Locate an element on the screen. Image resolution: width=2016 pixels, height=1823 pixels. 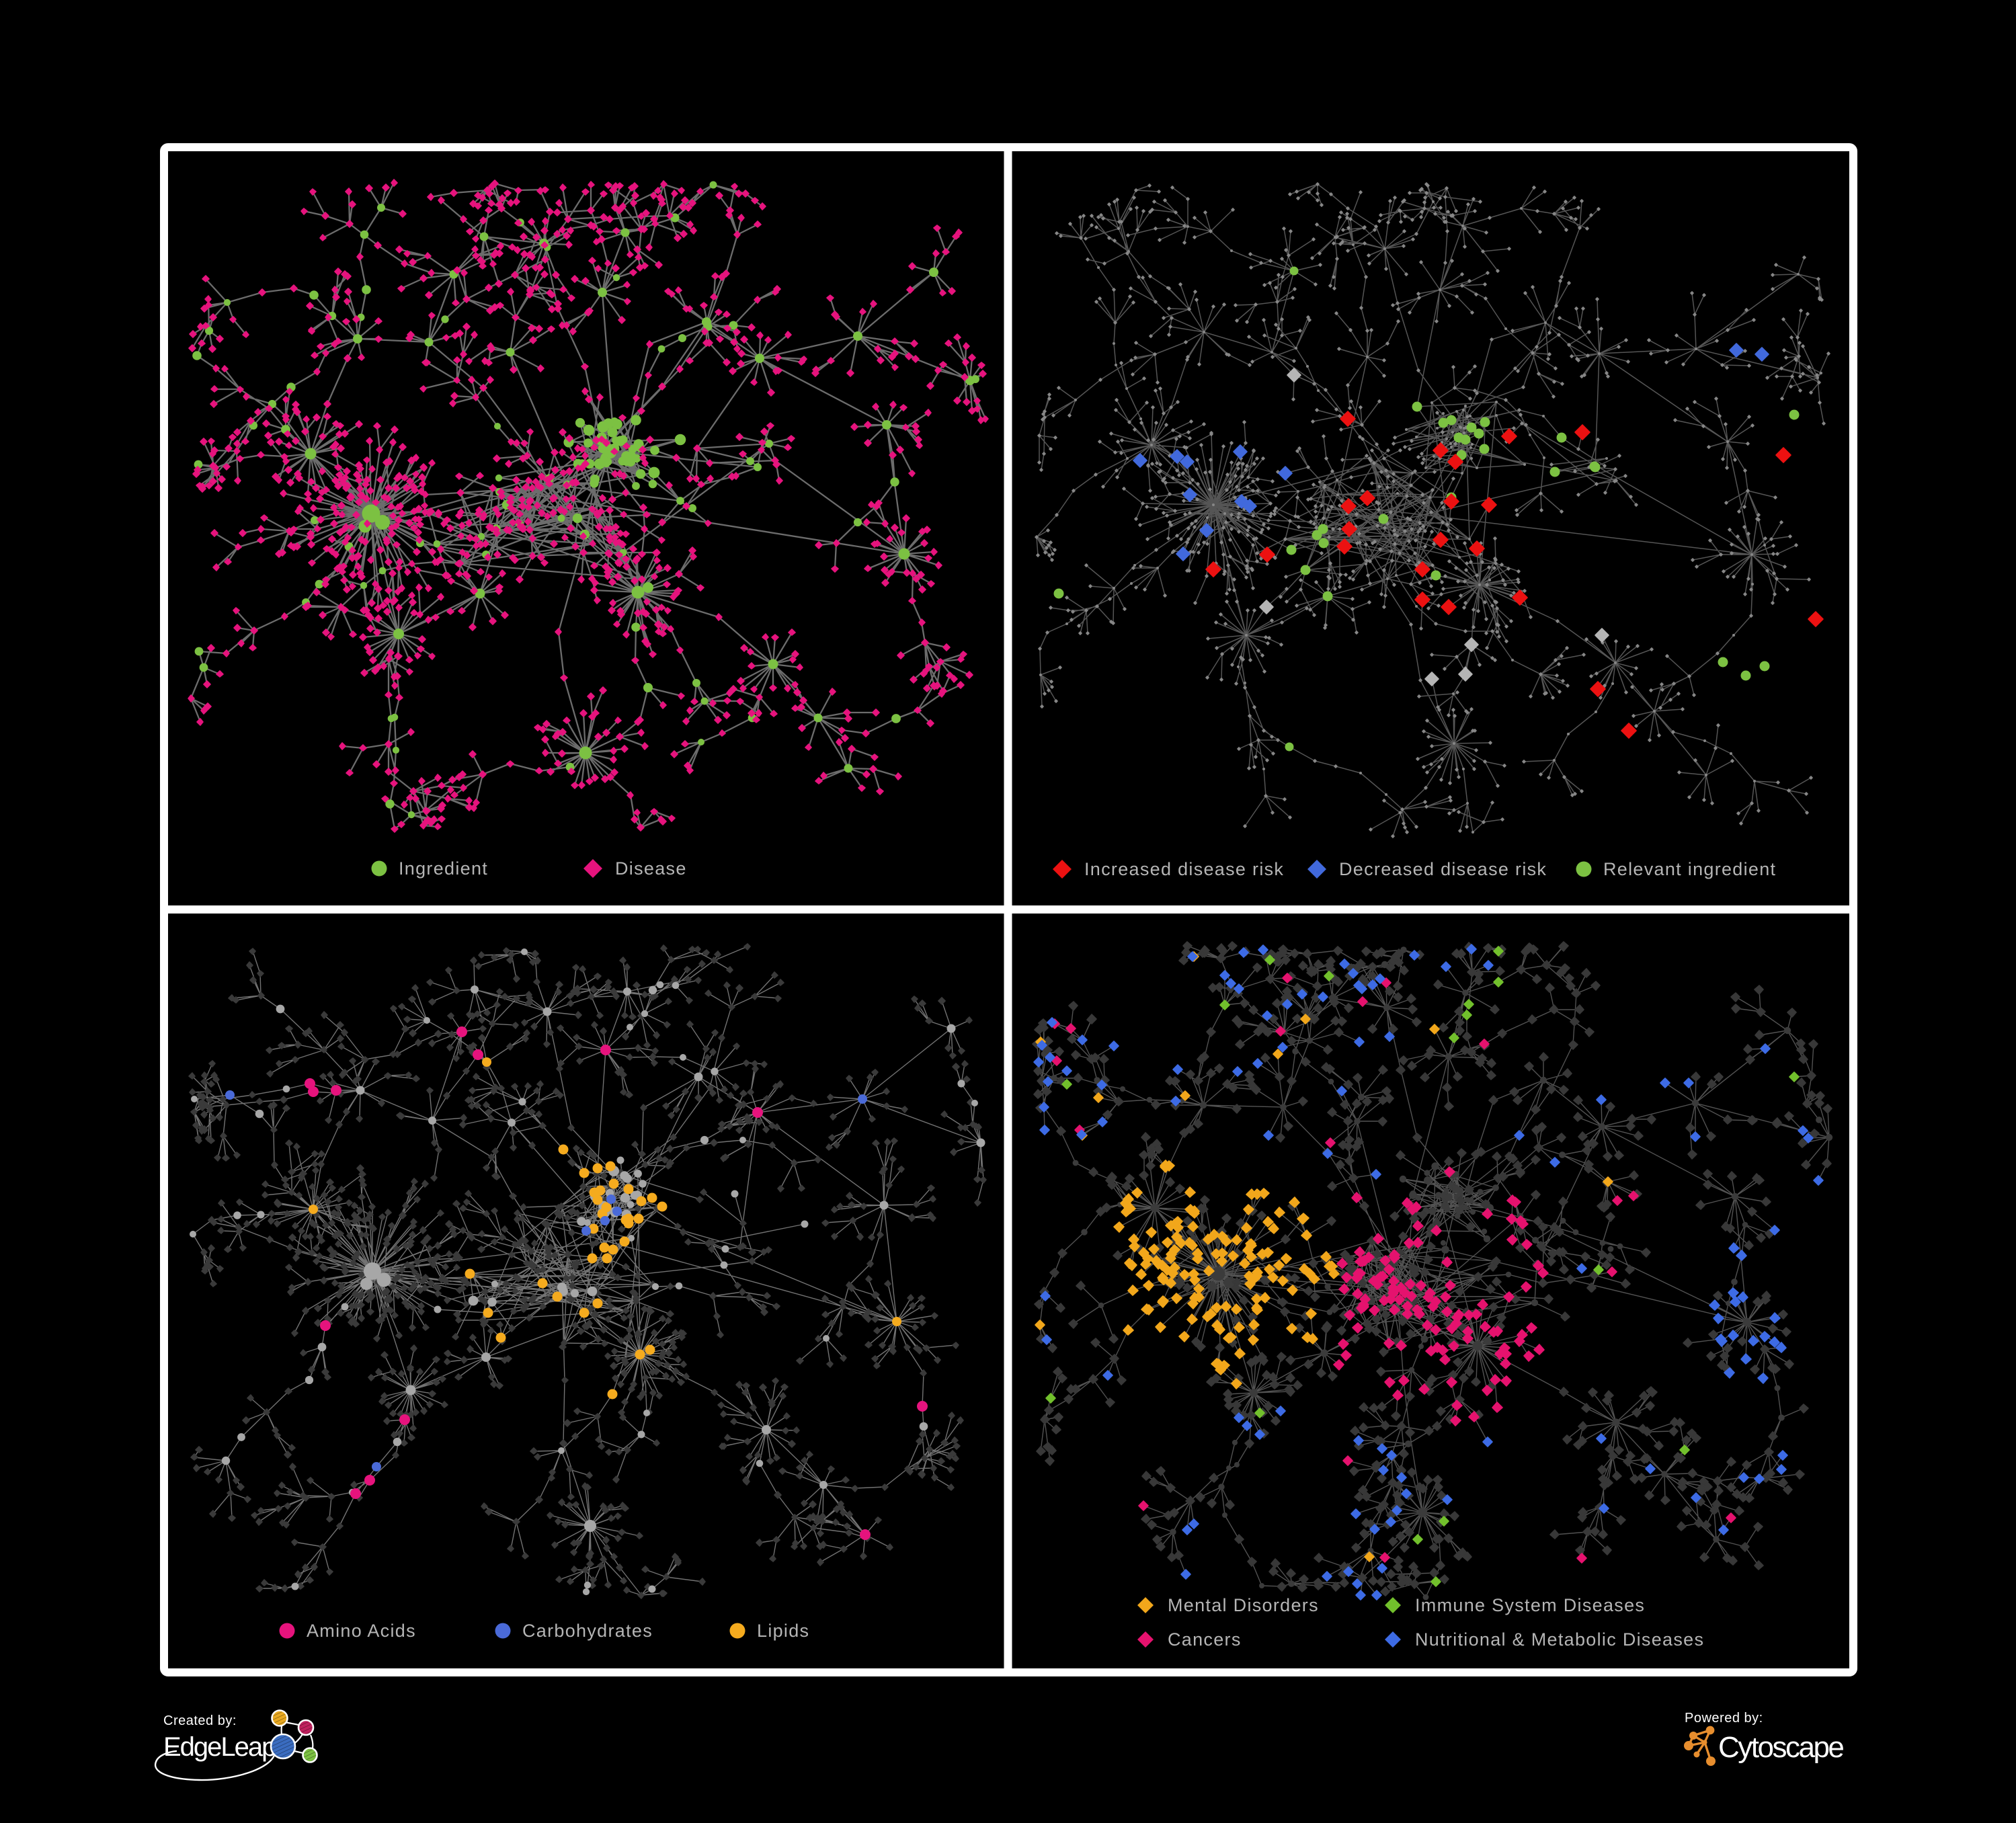
svg-text: Created by: is located at coordinates (200, 1720).